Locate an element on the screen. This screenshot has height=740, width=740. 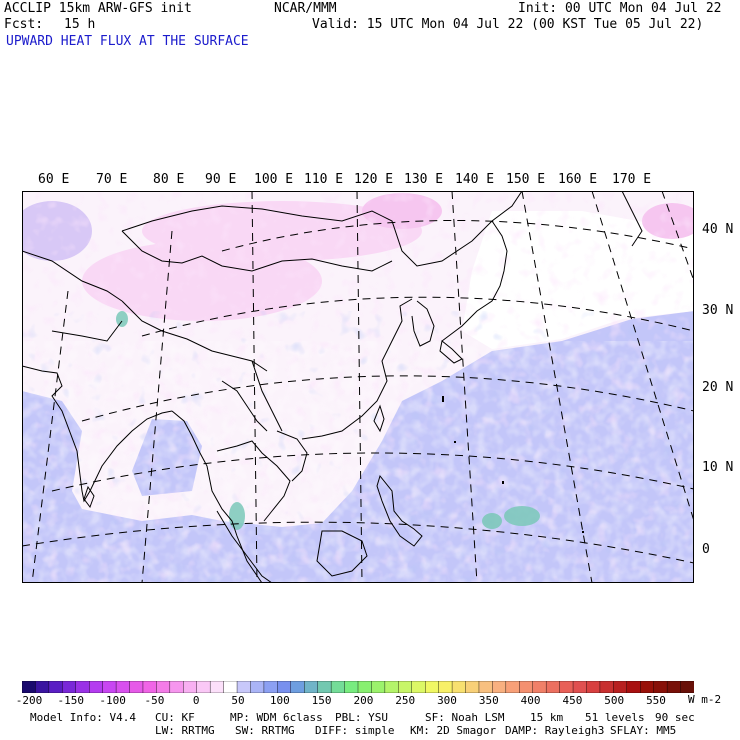
init-time: Init: 00 UTC Mon 04 Jul 22 is located at coordinates (620, 8).